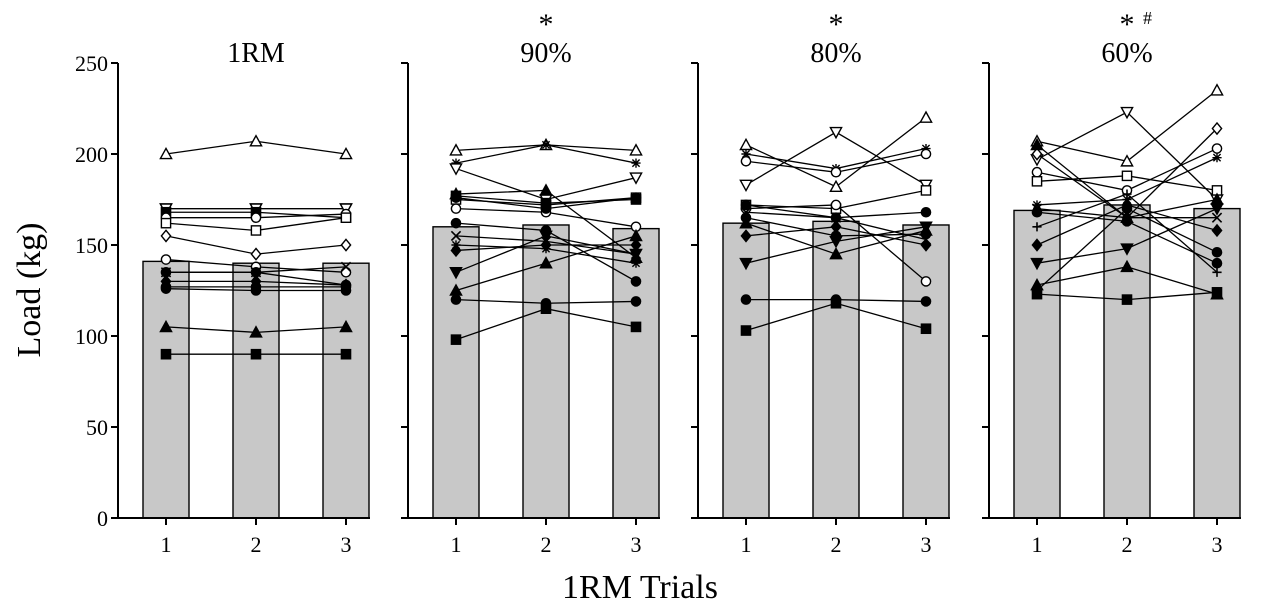 This screenshot has width=1263, height=607. I want to click on y-tick-label: 50, so click(97, 427).